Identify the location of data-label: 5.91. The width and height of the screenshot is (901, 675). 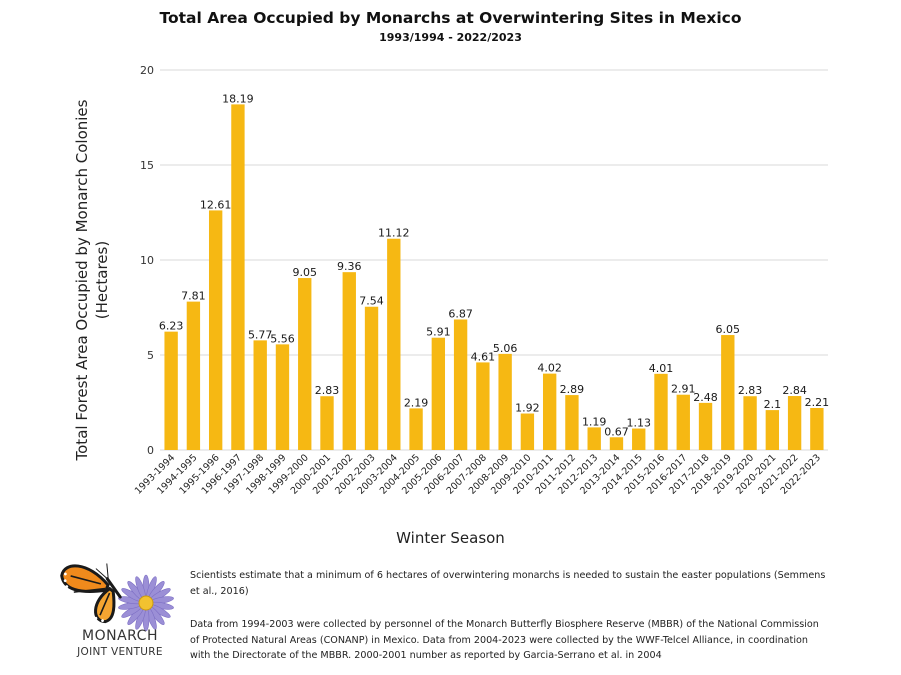
(438, 332).